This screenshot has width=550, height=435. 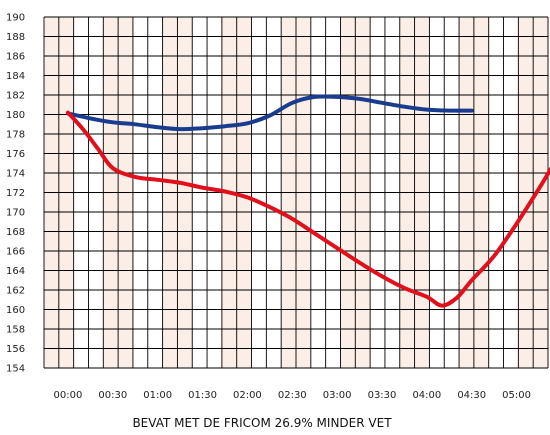 What do you see at coordinates (15, 115) in the screenshot?
I see `y-tick-label: 180` at bounding box center [15, 115].